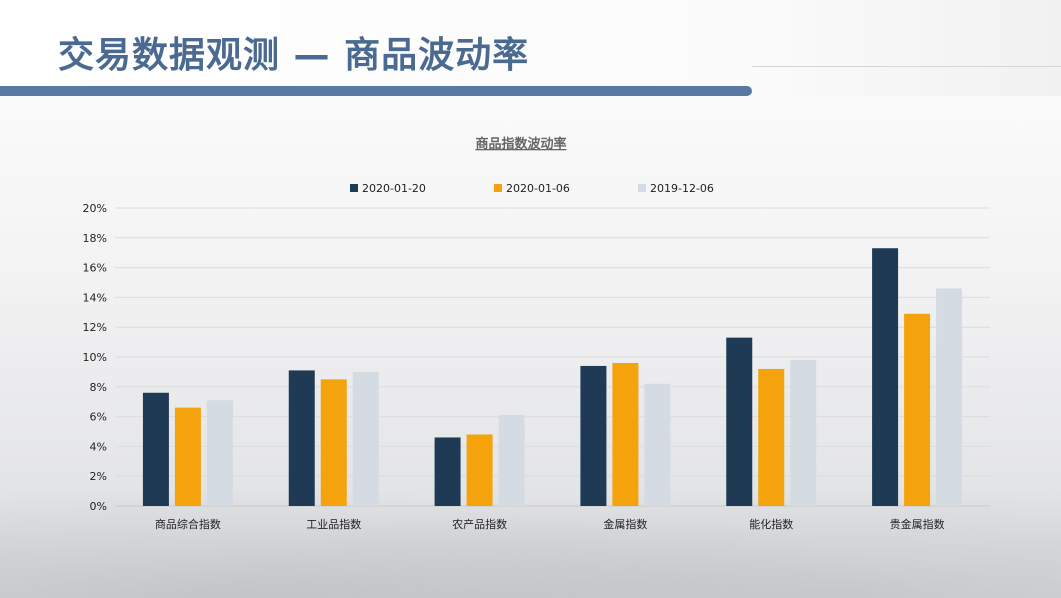 The width and height of the screenshot is (1061, 598). What do you see at coordinates (376, 91) in the screenshot?
I see `title-underline-bar` at bounding box center [376, 91].